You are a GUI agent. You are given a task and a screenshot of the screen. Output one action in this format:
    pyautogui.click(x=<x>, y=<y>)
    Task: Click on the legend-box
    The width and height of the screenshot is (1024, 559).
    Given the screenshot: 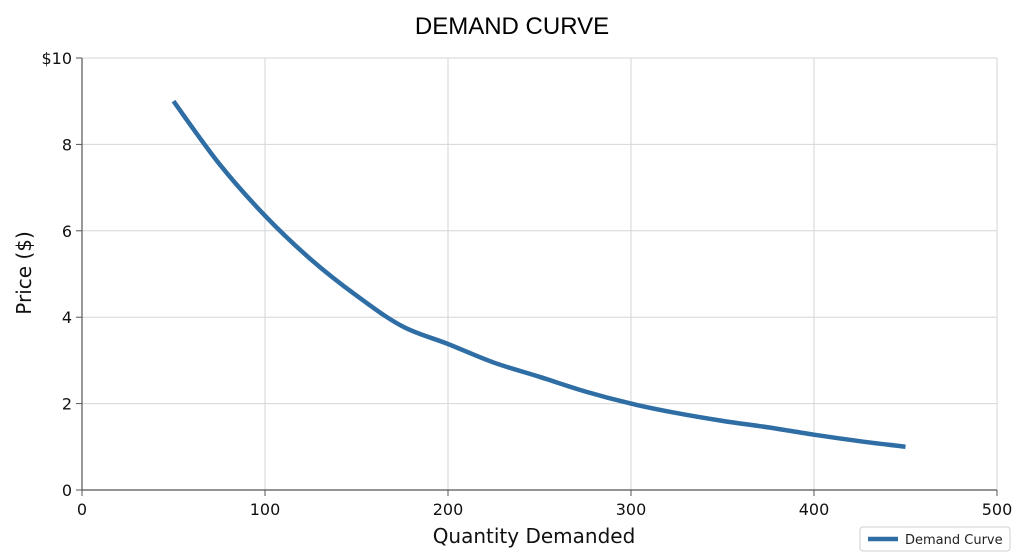 What is the action you would take?
    pyautogui.click(x=935, y=539)
    